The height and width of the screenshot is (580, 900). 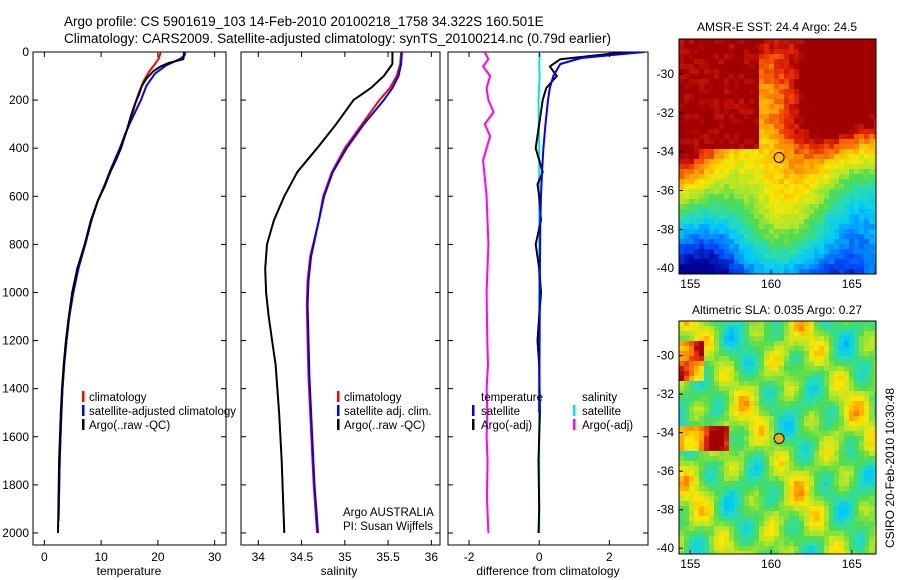 I want to click on map-y-tick-label: -40, so click(x=666, y=548).